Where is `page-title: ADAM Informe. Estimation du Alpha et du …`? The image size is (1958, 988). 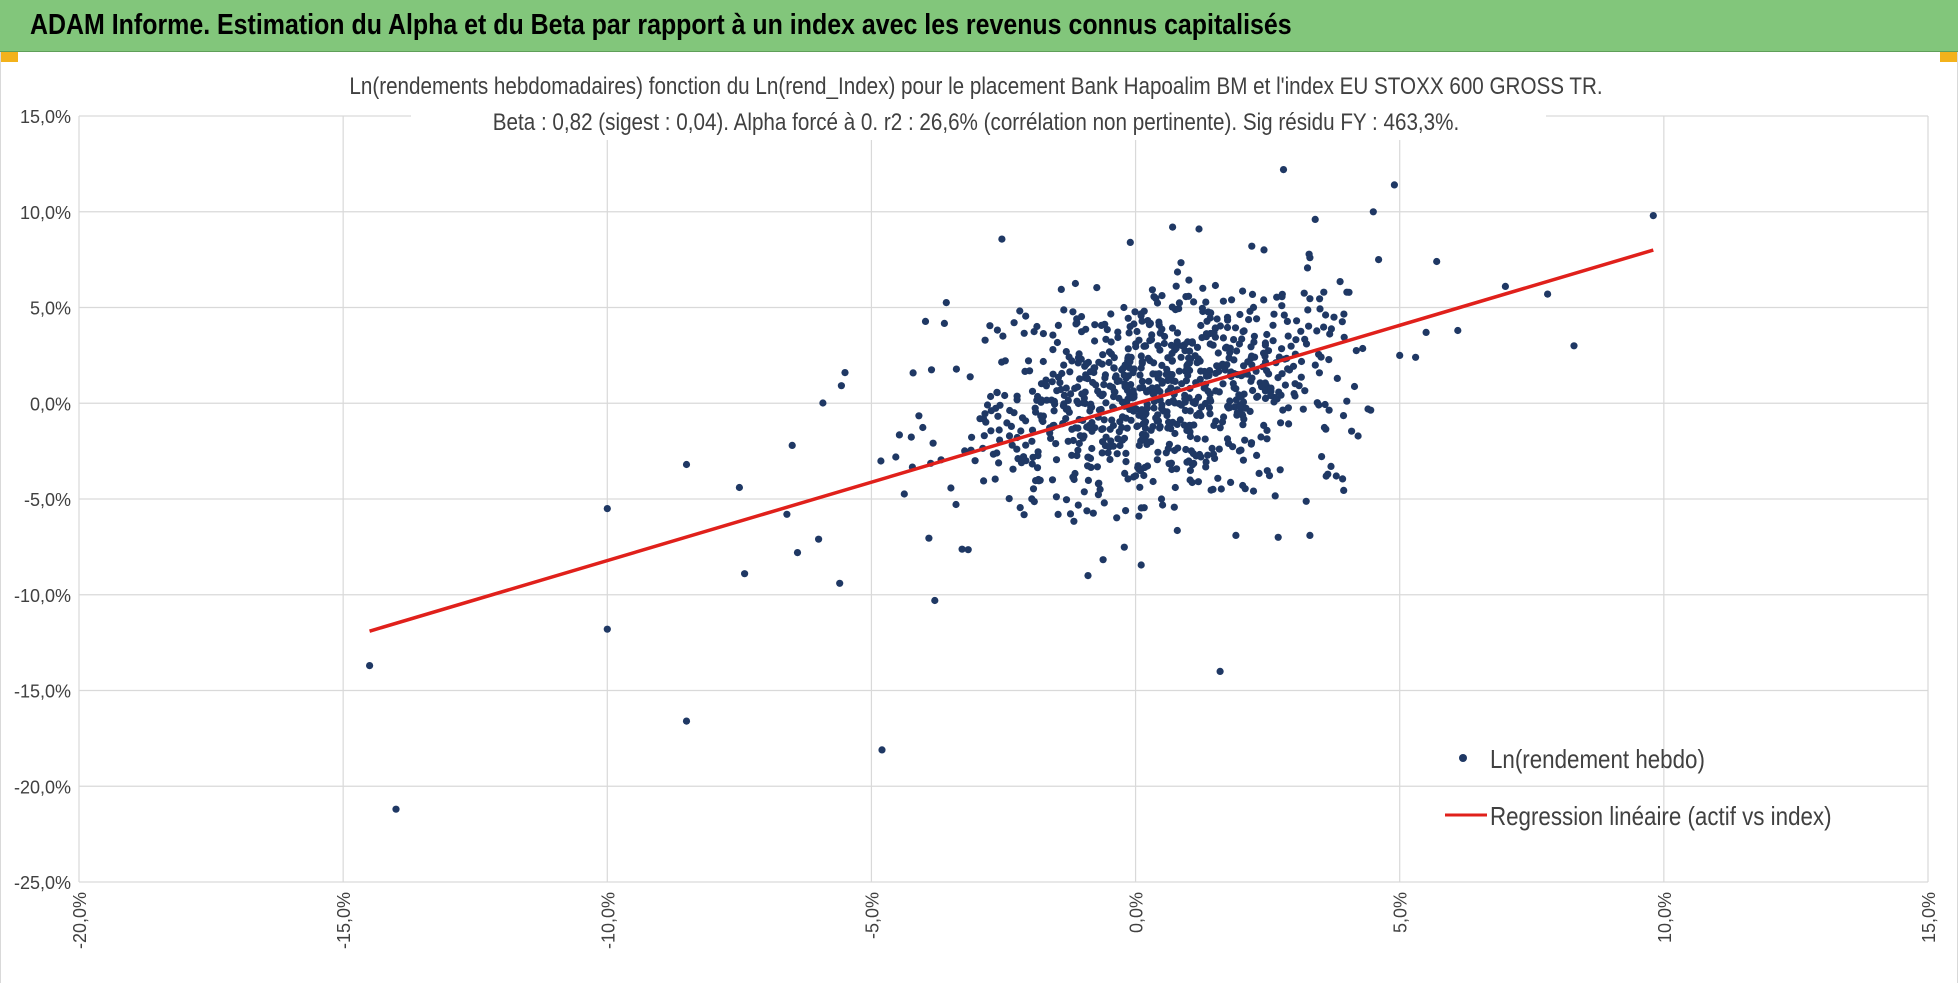 page-title: ADAM Informe. Estimation du Alpha et du … is located at coordinates (661, 25).